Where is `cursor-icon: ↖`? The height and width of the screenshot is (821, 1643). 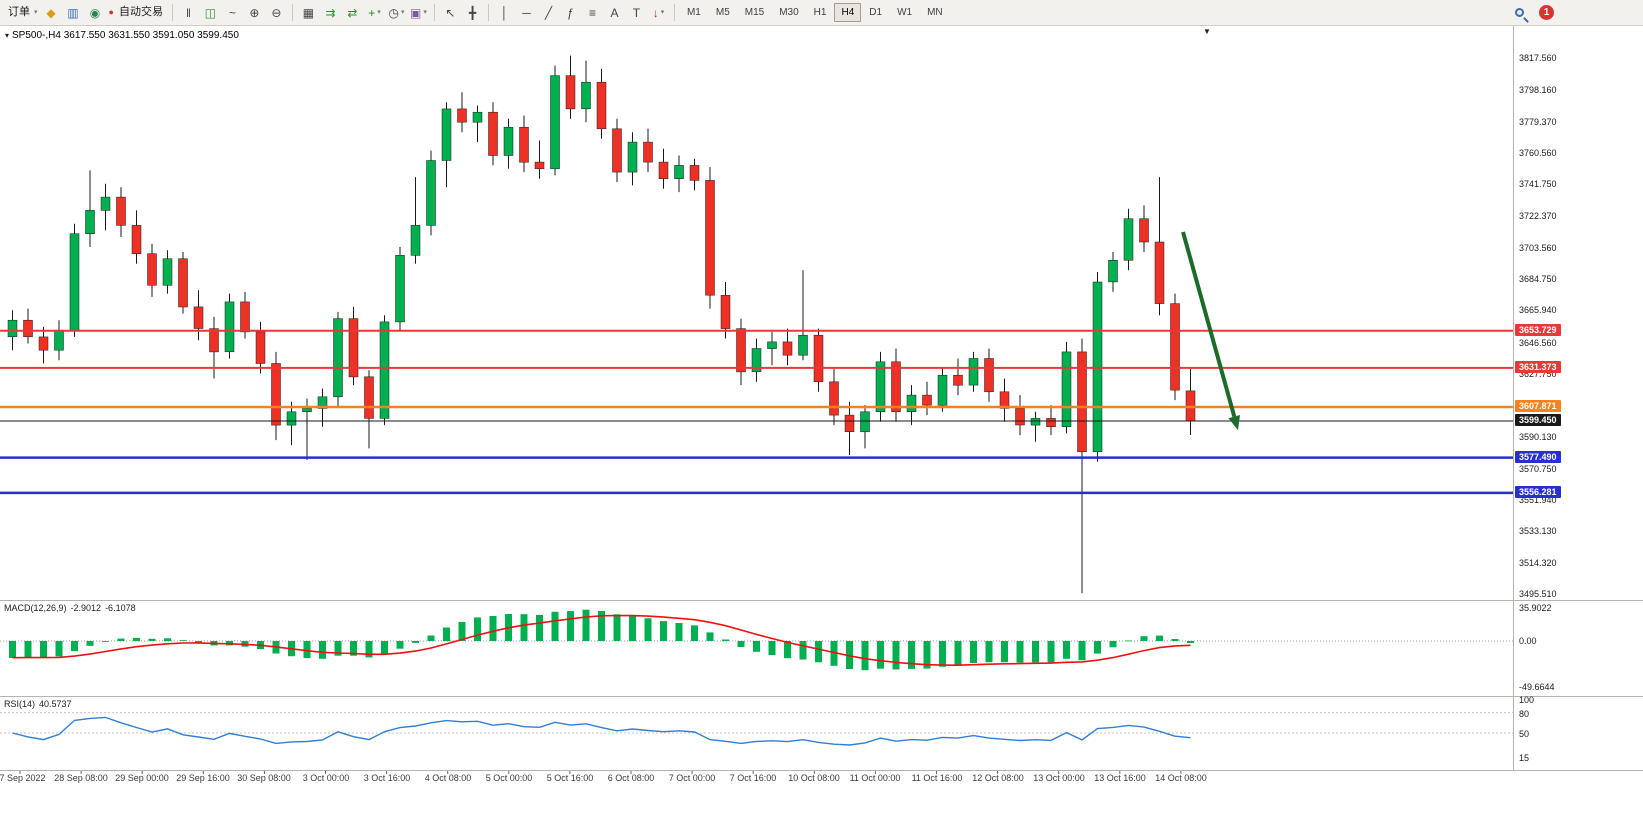 cursor-icon: ↖ is located at coordinates (450, 13).